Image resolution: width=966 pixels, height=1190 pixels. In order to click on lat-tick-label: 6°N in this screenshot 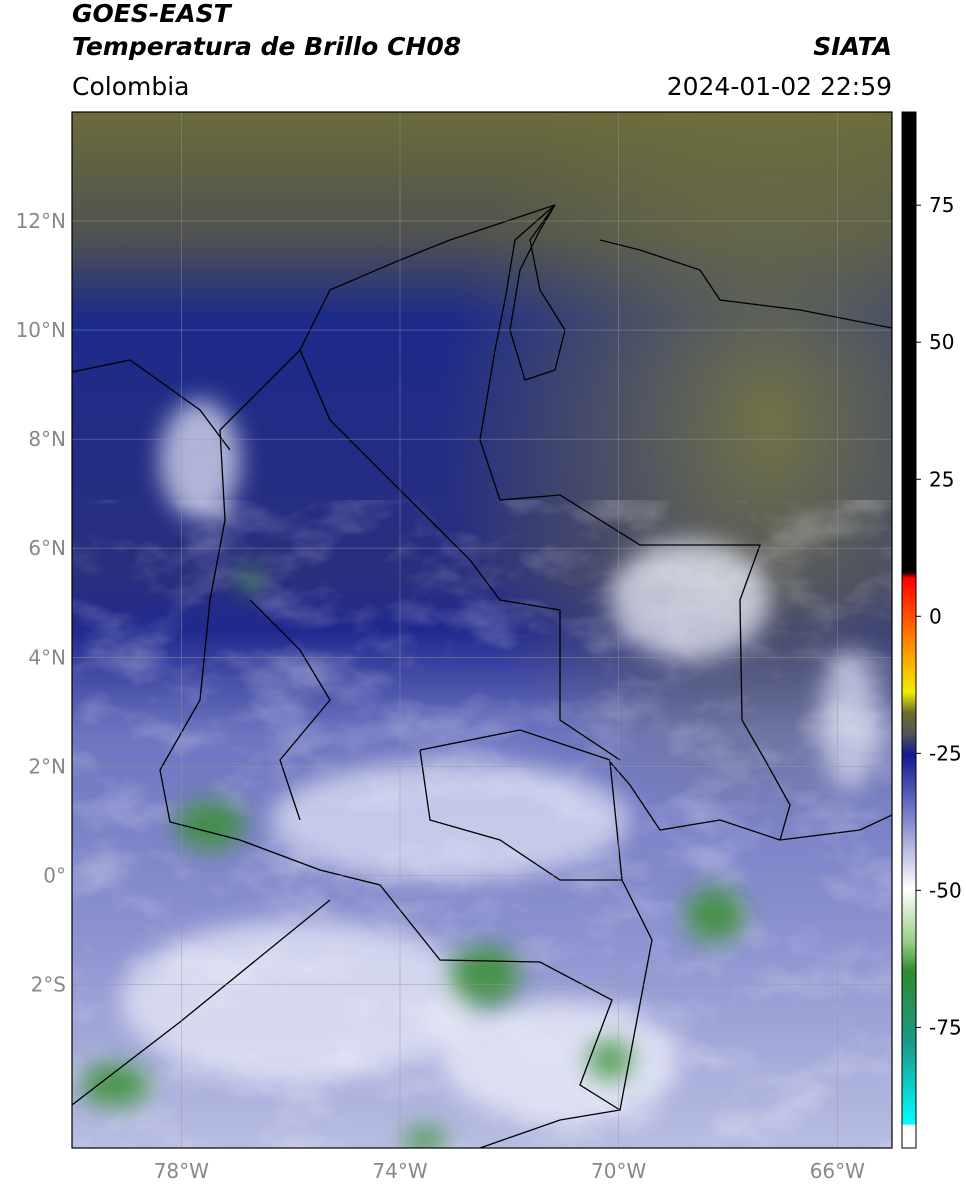, I will do `click(47, 548)`.